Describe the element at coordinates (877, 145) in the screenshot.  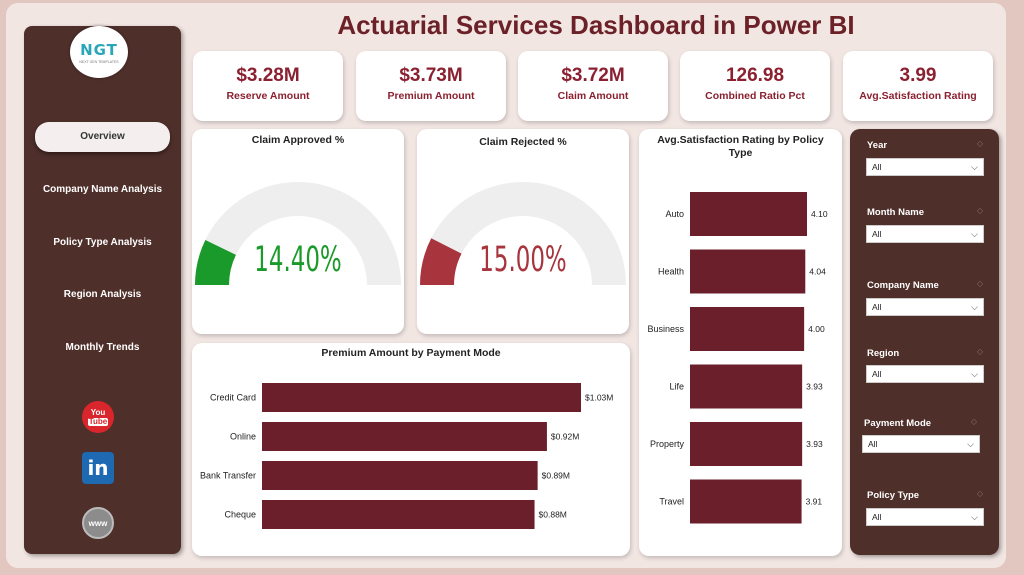
I see `filter-label-year: Year` at that location.